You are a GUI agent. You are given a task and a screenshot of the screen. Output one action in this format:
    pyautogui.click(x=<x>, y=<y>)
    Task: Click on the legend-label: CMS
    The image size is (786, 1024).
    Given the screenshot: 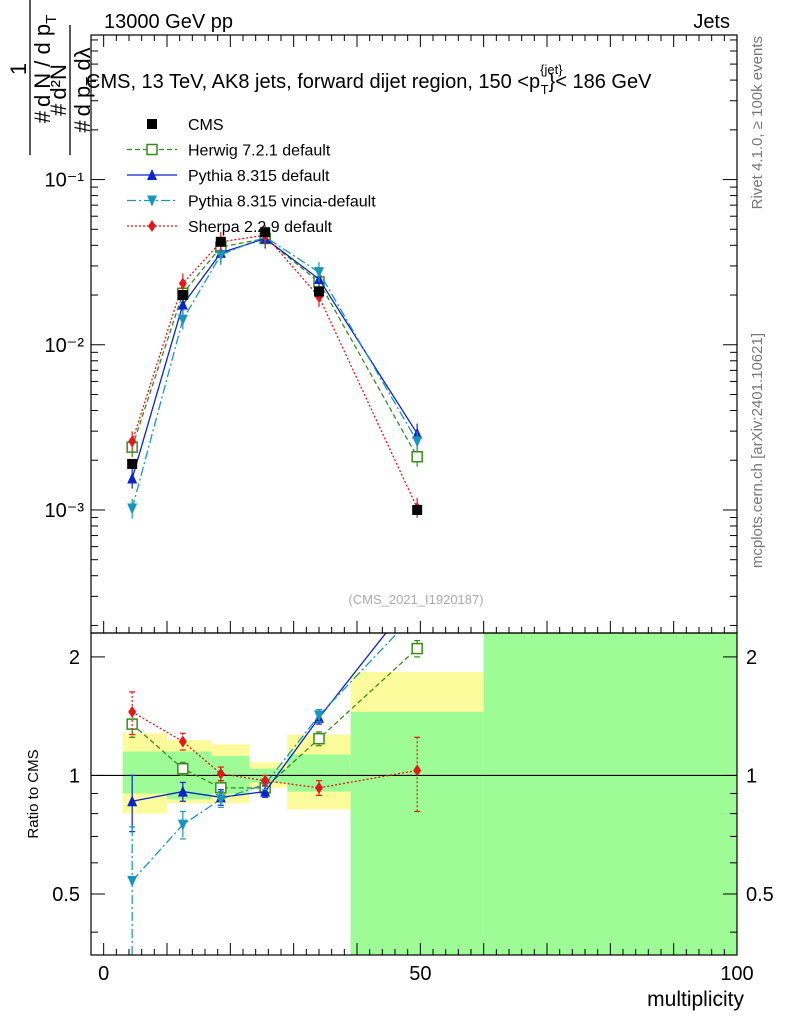 What is the action you would take?
    pyautogui.click(x=206, y=125)
    